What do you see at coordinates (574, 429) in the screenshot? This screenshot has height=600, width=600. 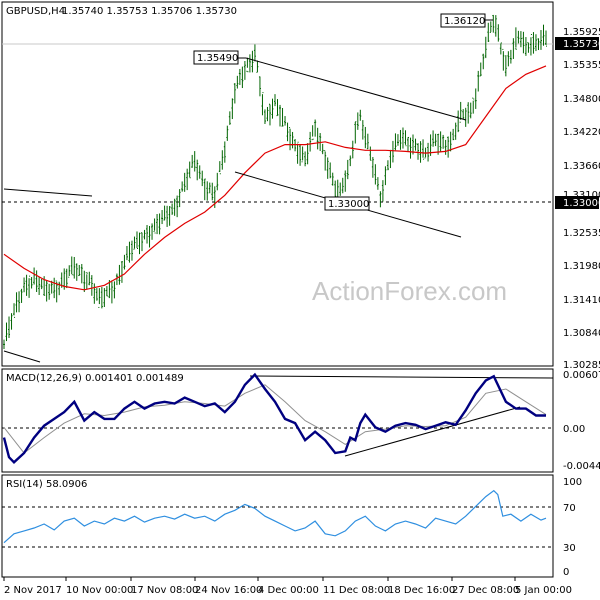 I see `macd-tick-1: 0.00` at bounding box center [574, 429].